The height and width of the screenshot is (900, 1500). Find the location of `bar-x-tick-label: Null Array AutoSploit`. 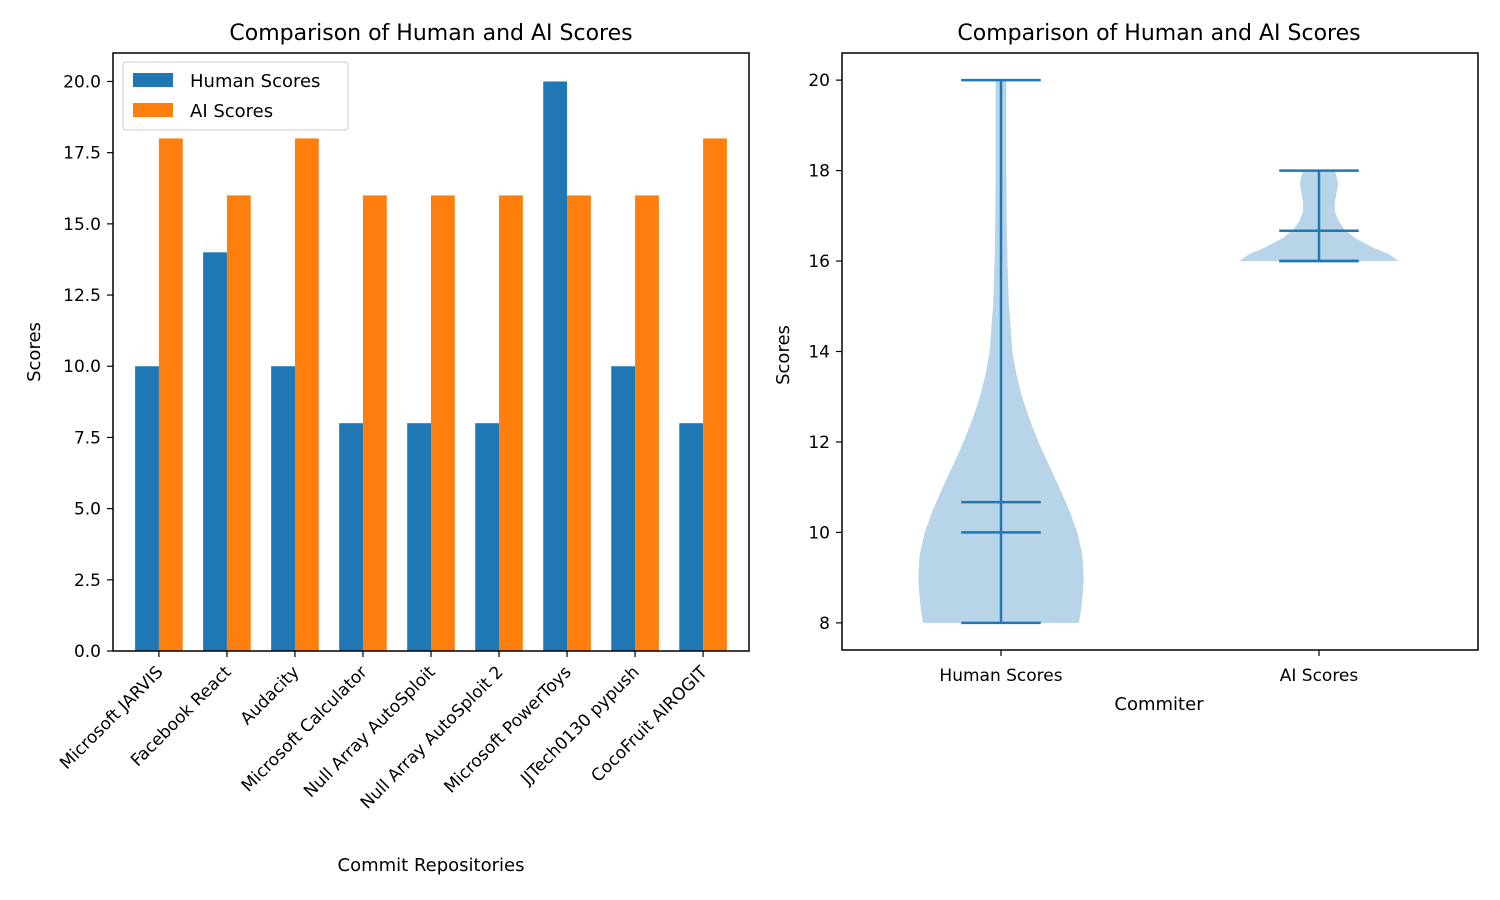

bar-x-tick-label: Null Array AutoSploit is located at coordinates (370, 732).